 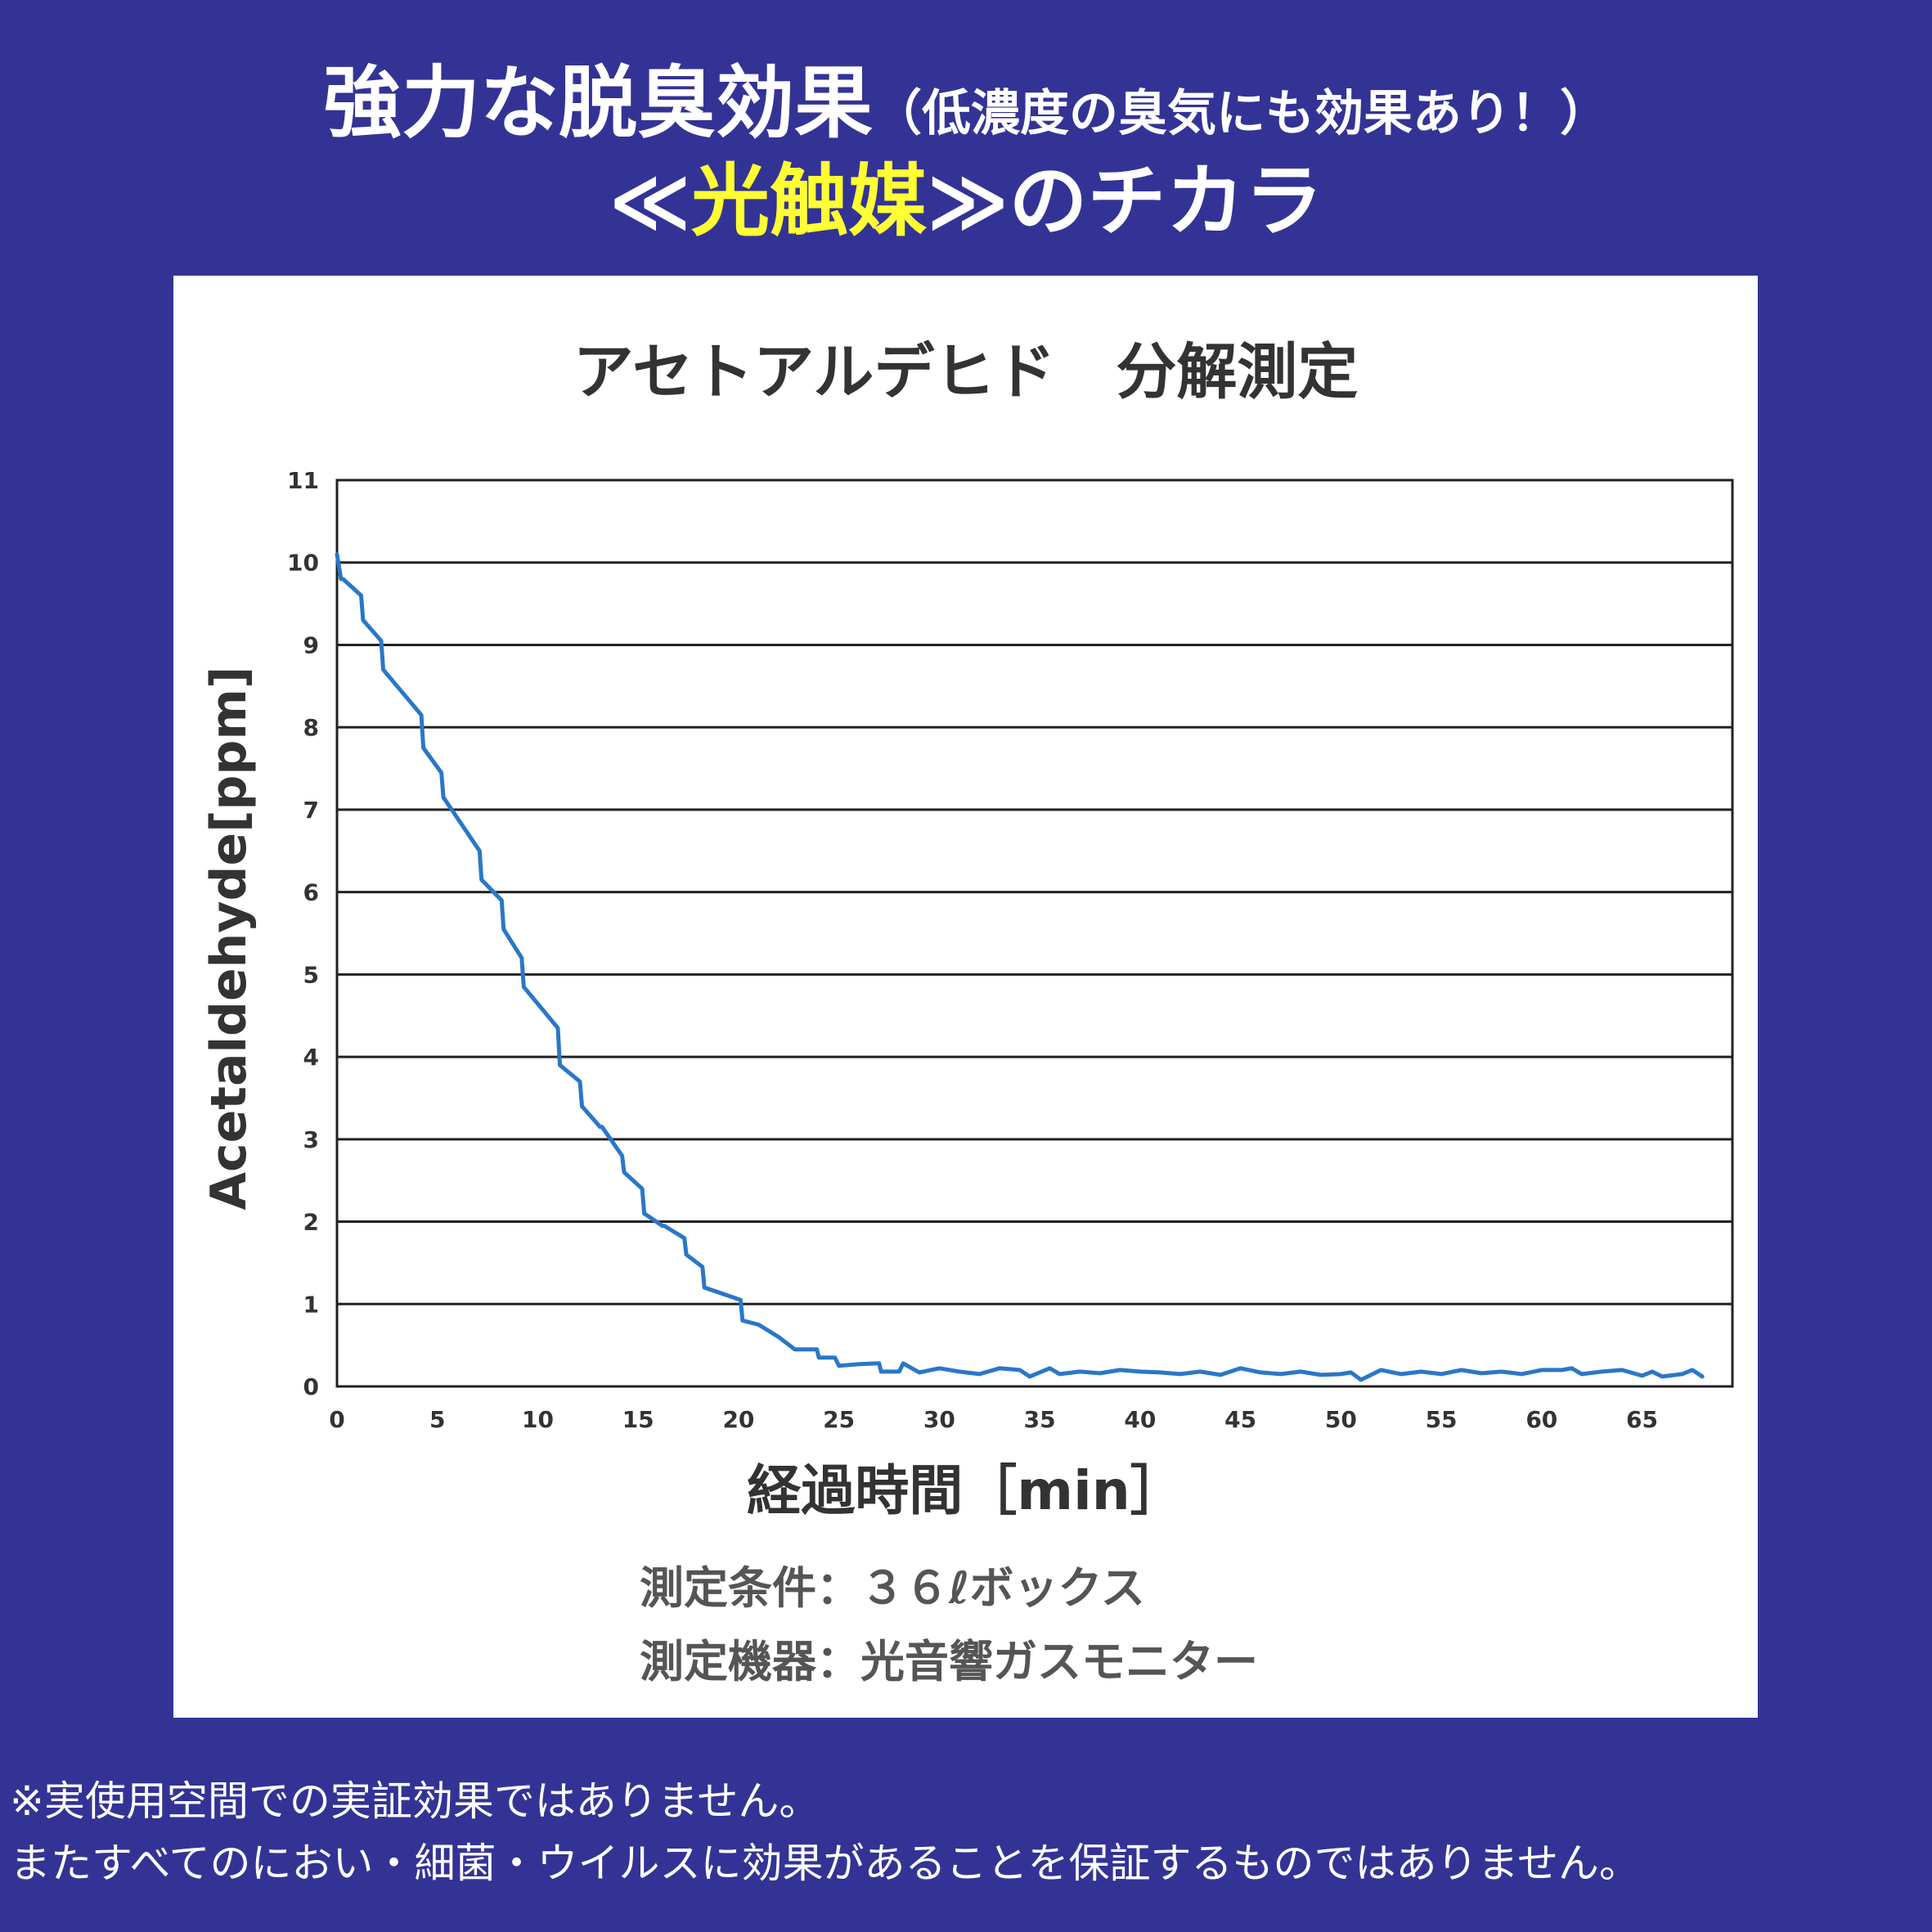 I want to click on headline-main: 強力な脱臭効果, so click(x=598, y=103).